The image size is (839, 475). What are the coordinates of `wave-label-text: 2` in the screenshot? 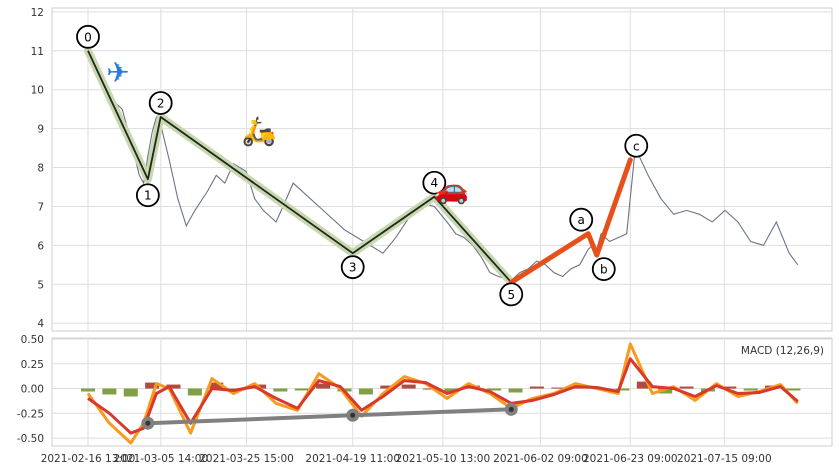 It's located at (161, 103).